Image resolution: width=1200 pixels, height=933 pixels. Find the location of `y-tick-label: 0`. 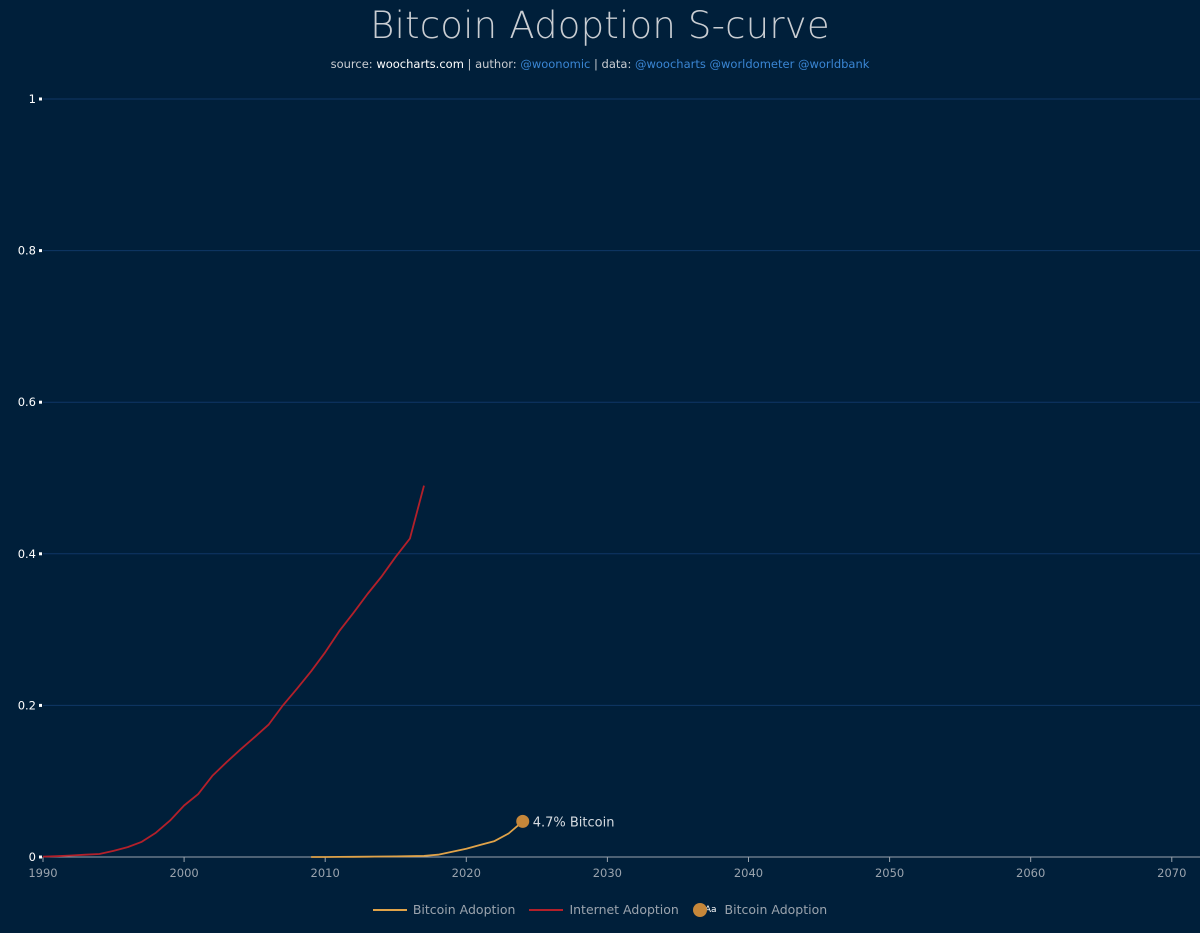

y-tick-label: 0 is located at coordinates (32, 857).